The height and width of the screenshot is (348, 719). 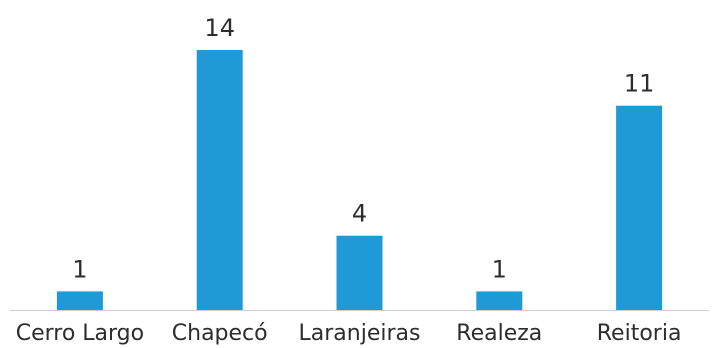 I want to click on category-label-1: Chapecó, so click(x=220, y=333).